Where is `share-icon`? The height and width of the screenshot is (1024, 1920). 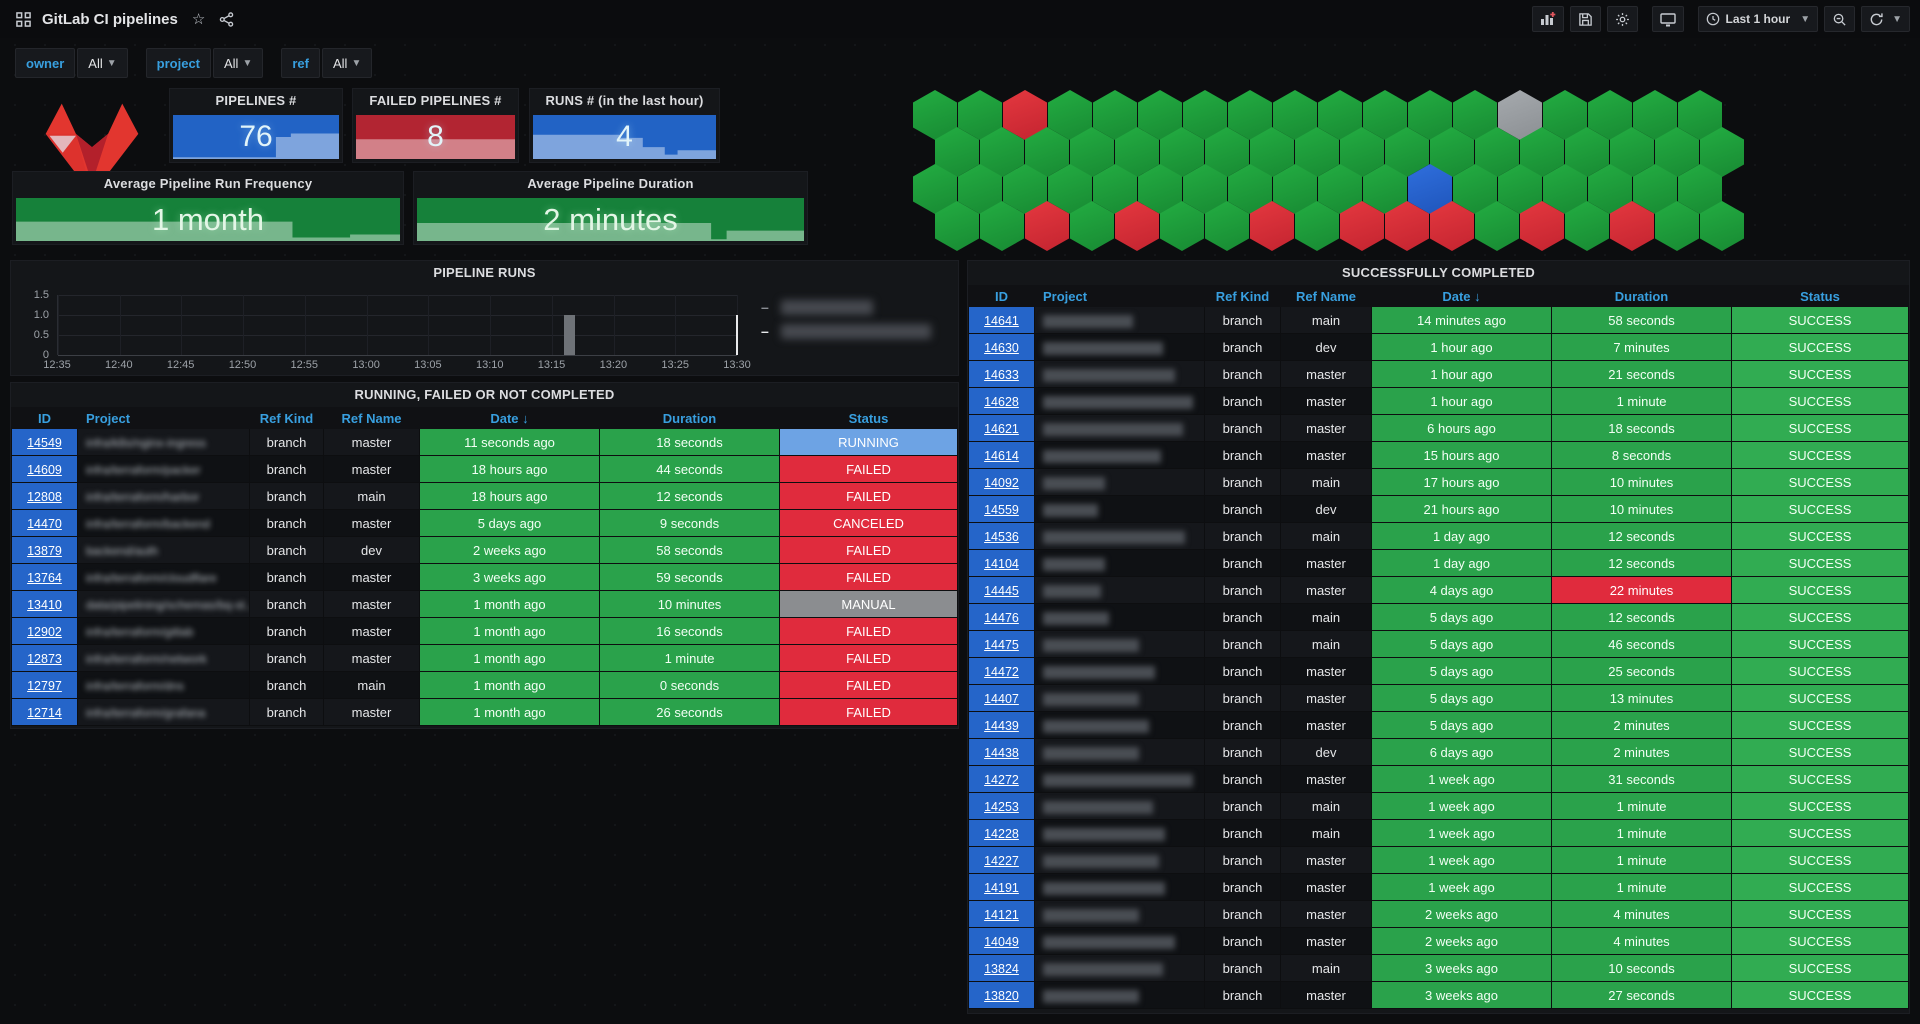
share-icon is located at coordinates (226, 19).